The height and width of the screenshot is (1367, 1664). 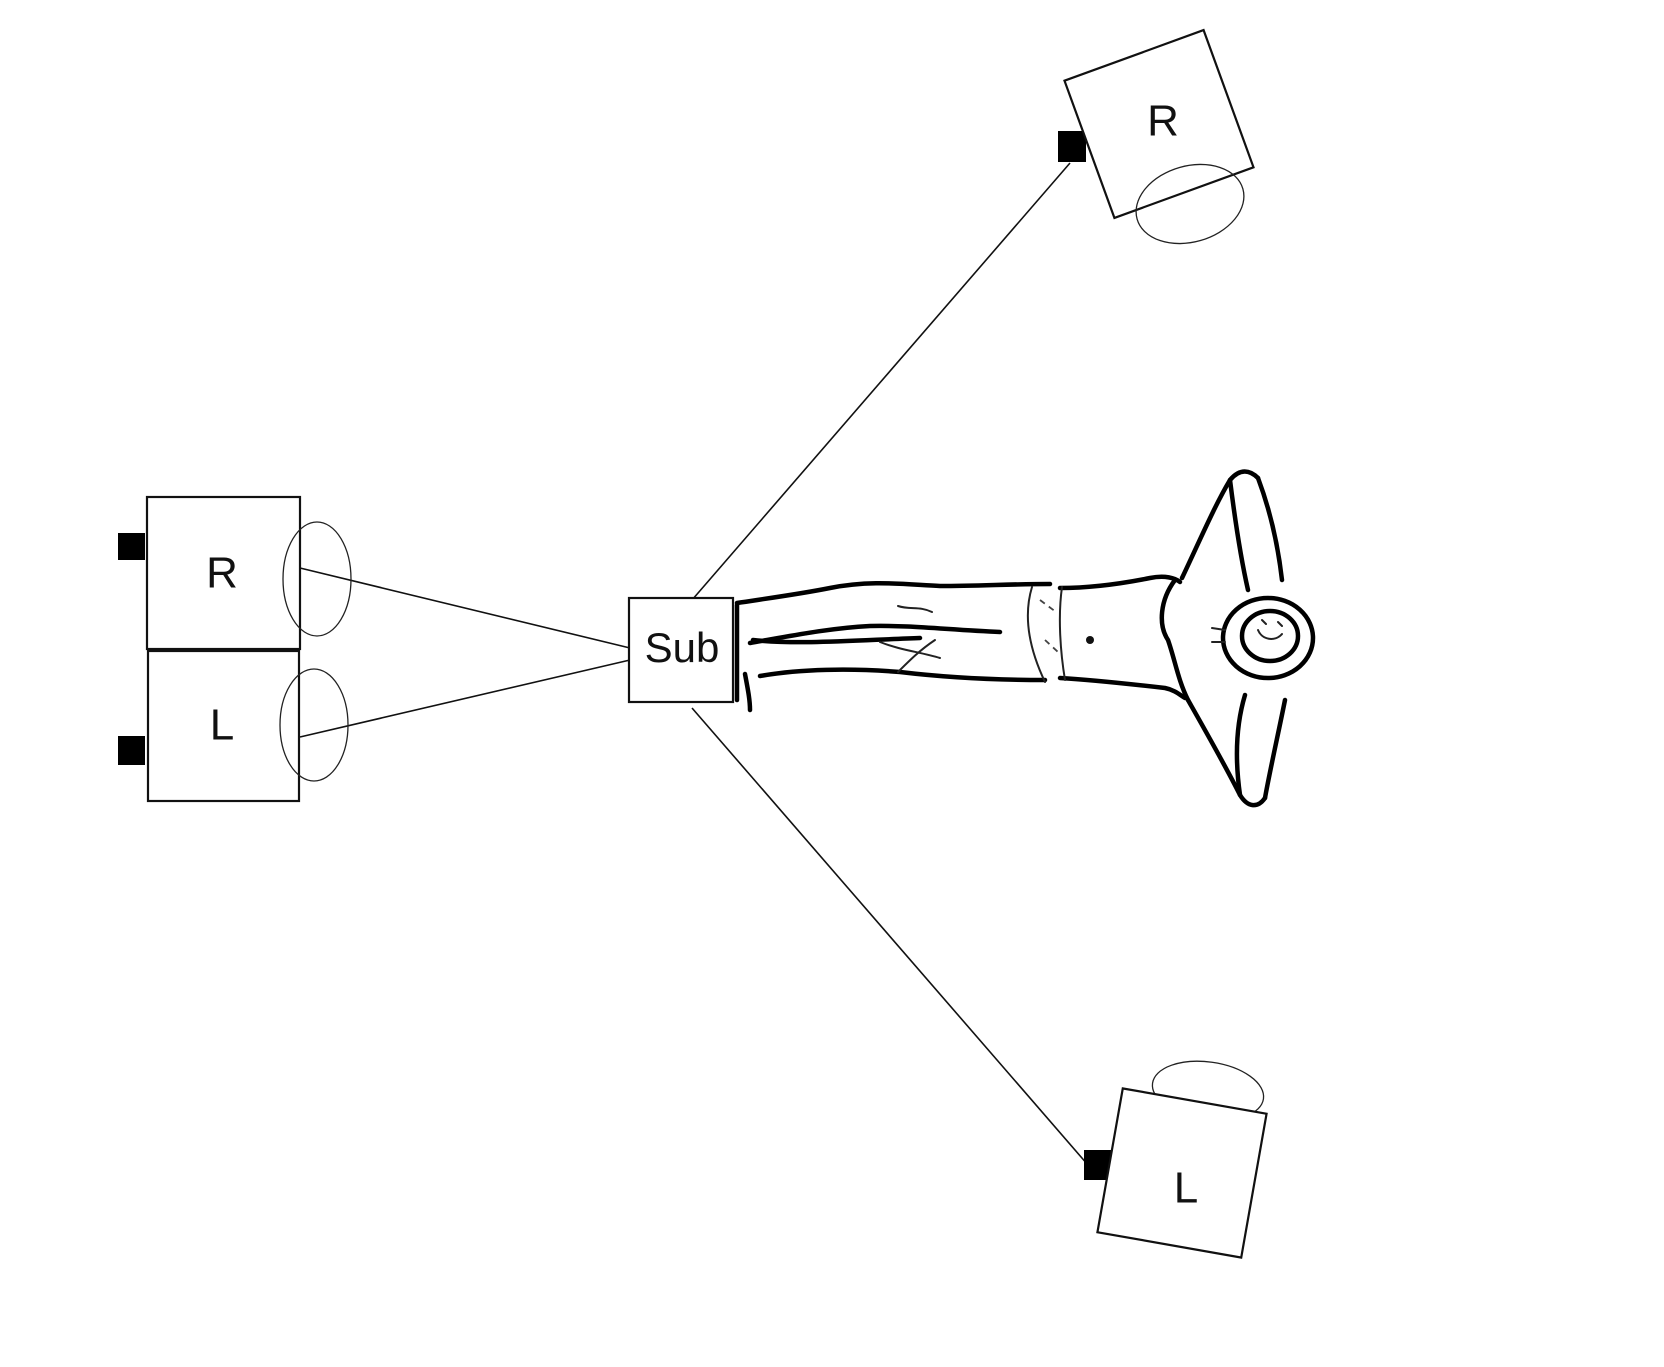 What do you see at coordinates (465, 698) in the screenshot?
I see `wire-sub-to-left-stack-l` at bounding box center [465, 698].